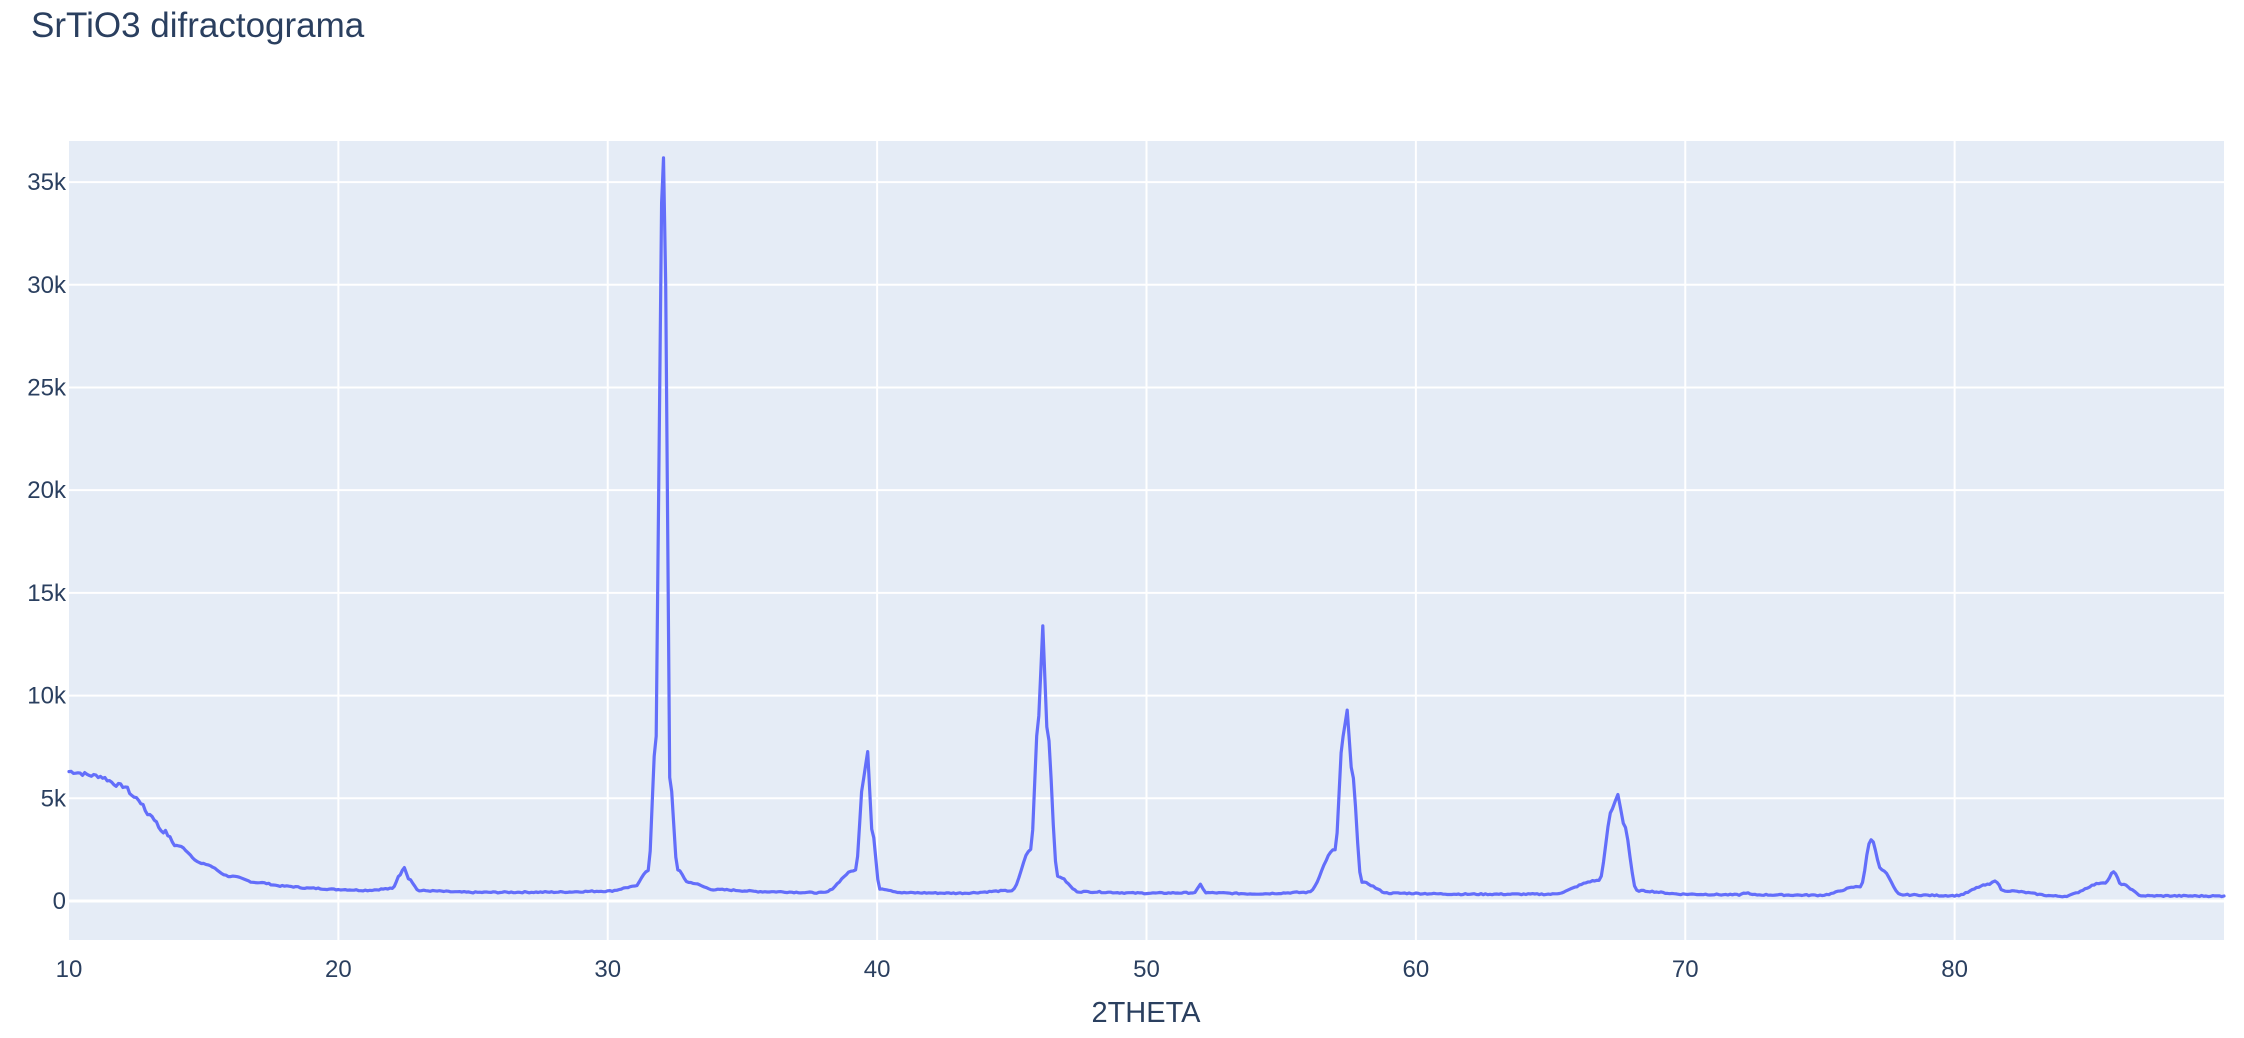 This screenshot has width=2244, height=1038. I want to click on x-tick-label: 10, so click(69, 969).